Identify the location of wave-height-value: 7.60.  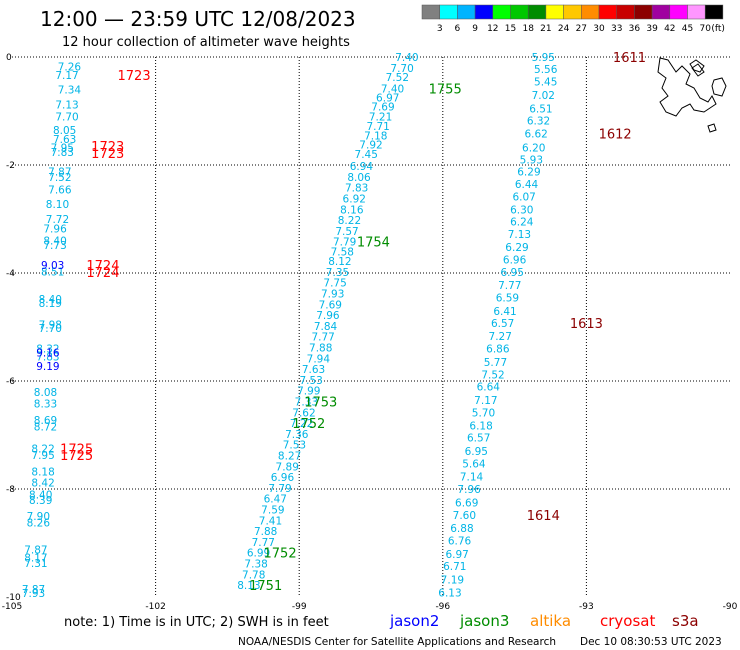
(464, 516).